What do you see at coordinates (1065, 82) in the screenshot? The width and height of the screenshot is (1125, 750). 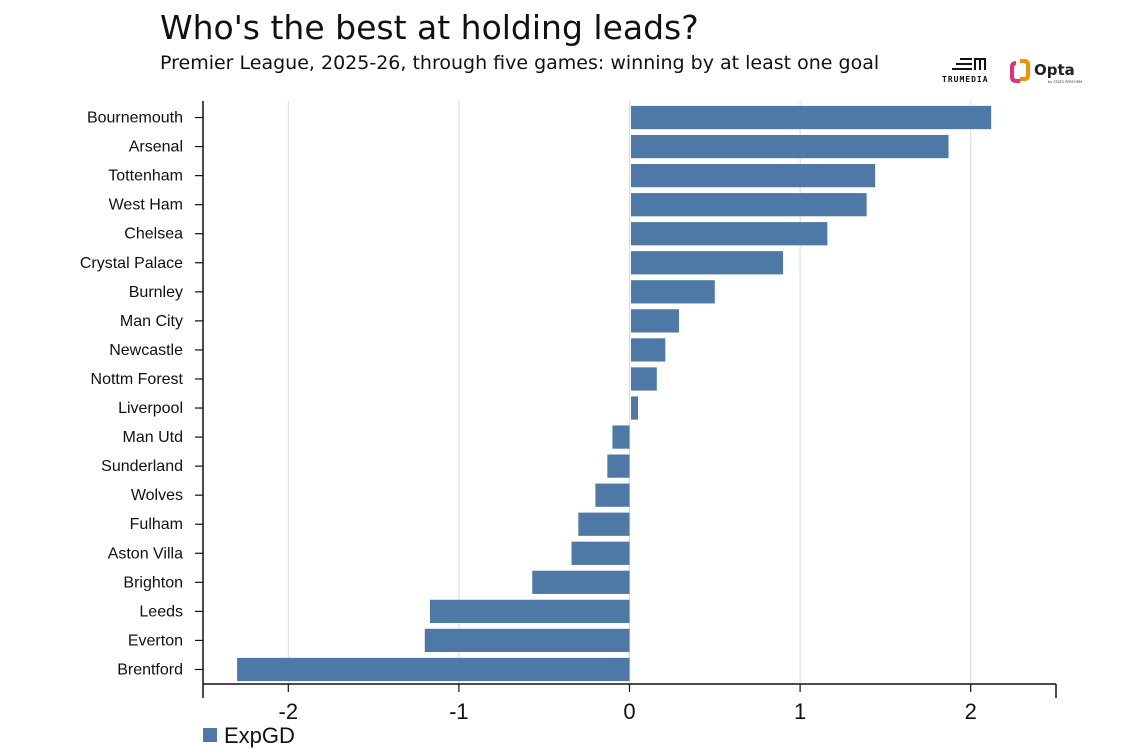 I see `opta-sub: by STATS PERFORM` at bounding box center [1065, 82].